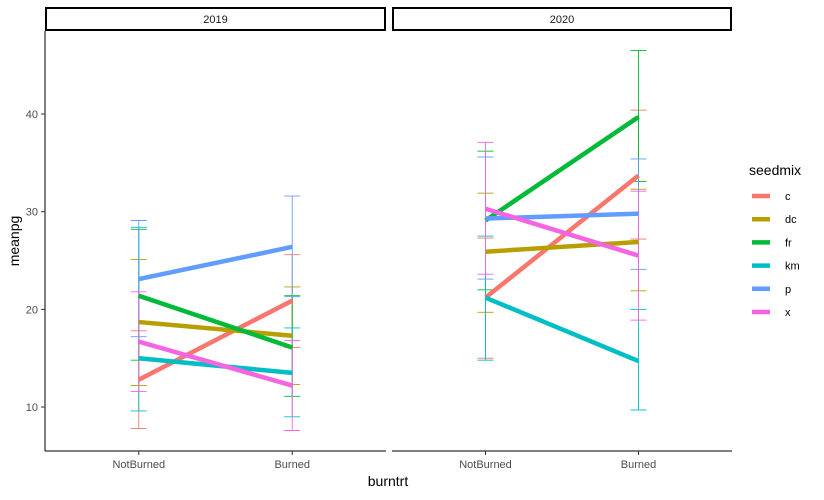 Image resolution: width=824 pixels, height=500 pixels. What do you see at coordinates (788, 243) in the screenshot?
I see `legend-label-fr: fr` at bounding box center [788, 243].